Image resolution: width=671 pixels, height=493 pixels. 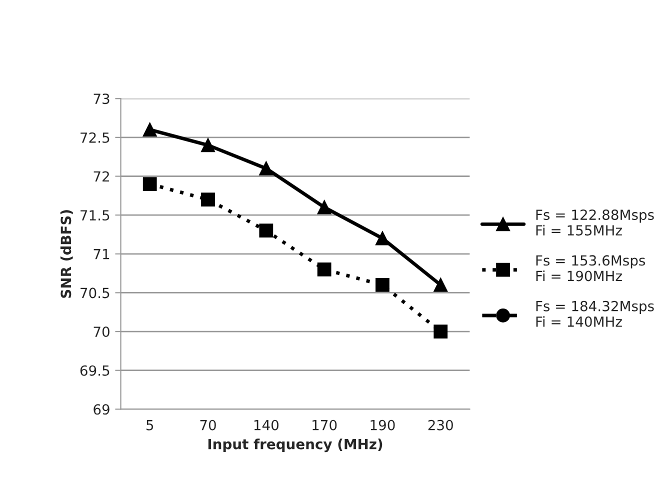 What do you see at coordinates (595, 313) in the screenshot?
I see `legend-label: Fs = 184.32Msps Fi = 140MHz` at bounding box center [595, 313].